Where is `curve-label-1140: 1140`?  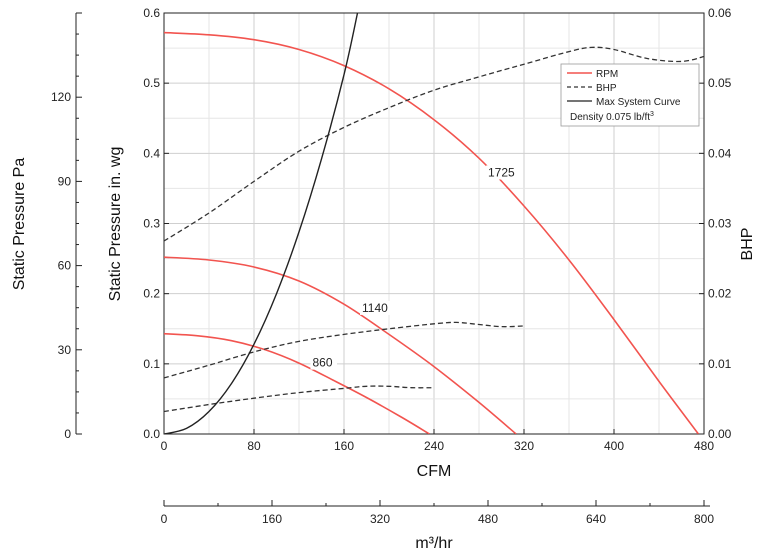
curve-label-1140: 1140 is located at coordinates (375, 308).